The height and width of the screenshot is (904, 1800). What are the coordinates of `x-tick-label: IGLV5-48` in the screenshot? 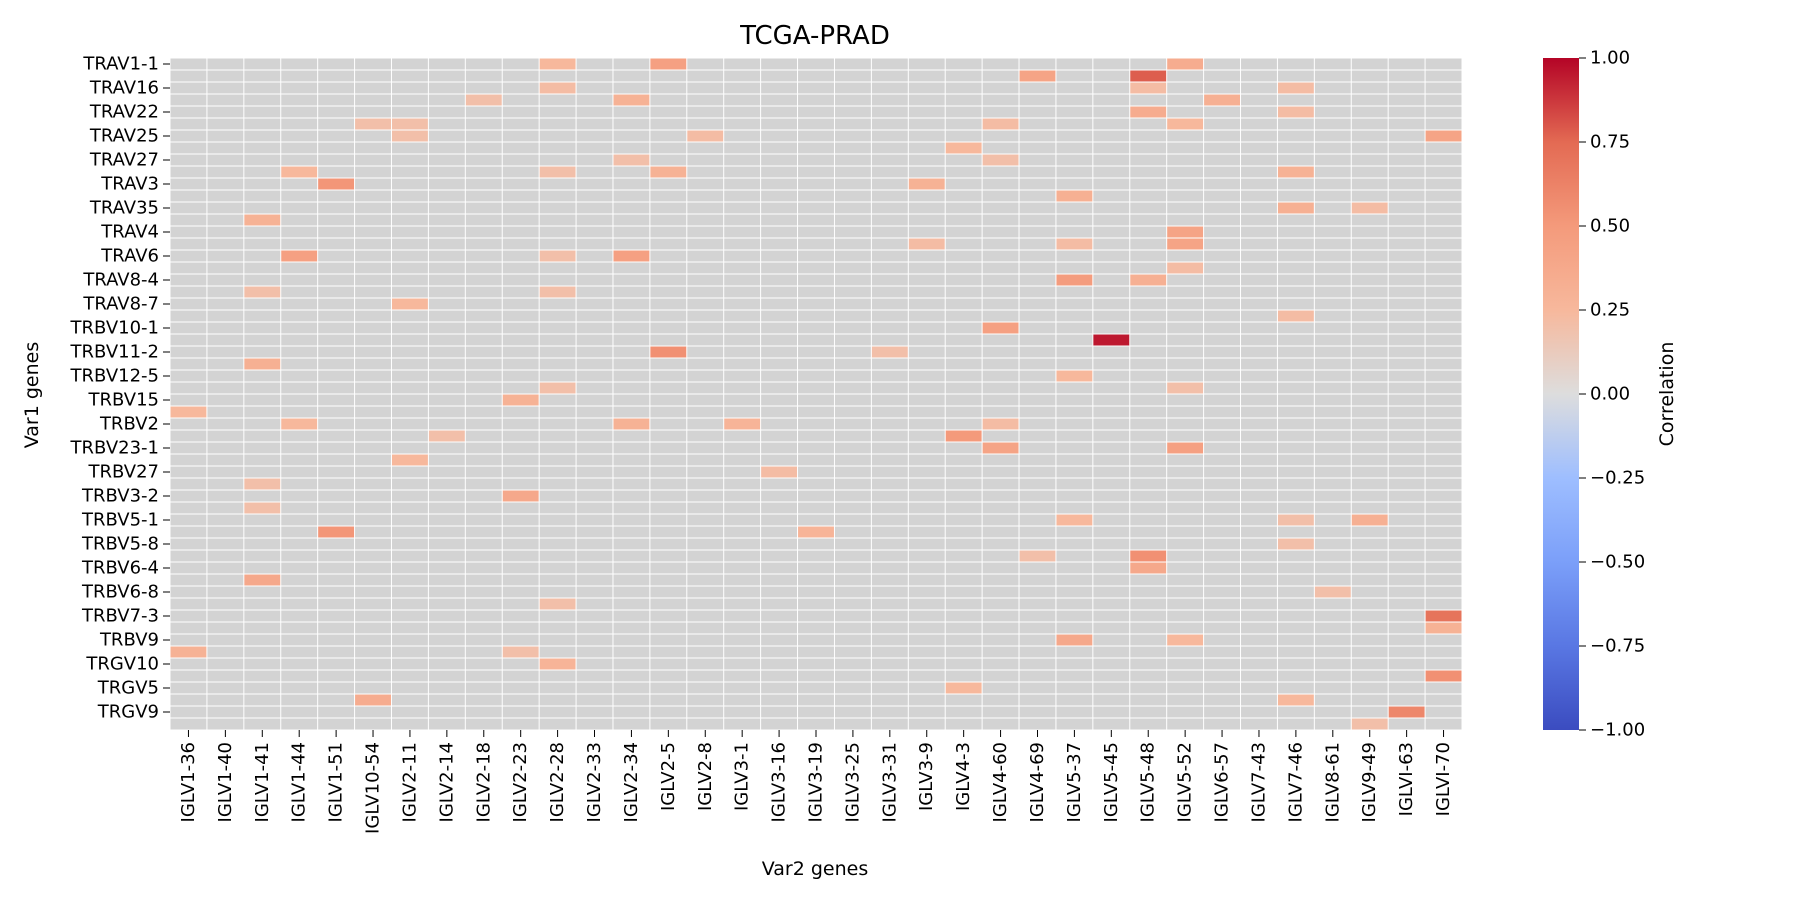 It's located at (1148, 782).